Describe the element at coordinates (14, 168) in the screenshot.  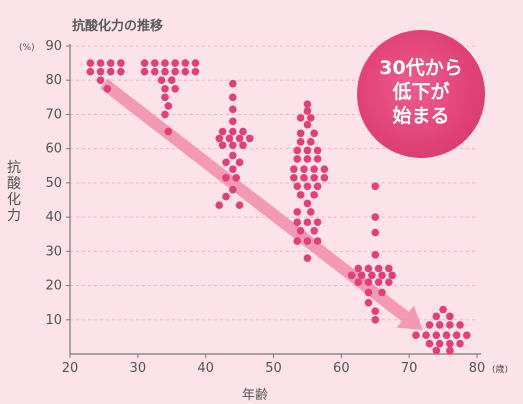
I see `y-axis-label-char: 抗` at that location.